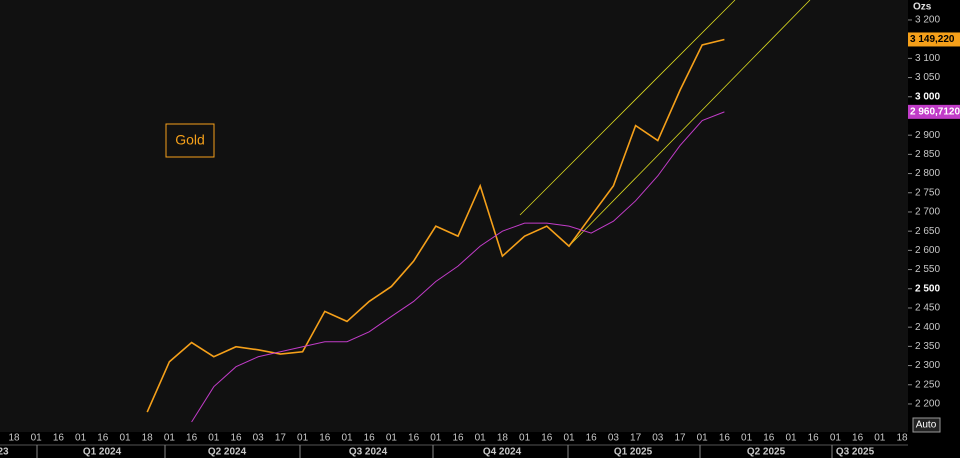 Image resolution: width=960 pixels, height=458 pixels. What do you see at coordinates (927, 308) in the screenshot?
I see `y-tick-label: 2 450` at bounding box center [927, 308].